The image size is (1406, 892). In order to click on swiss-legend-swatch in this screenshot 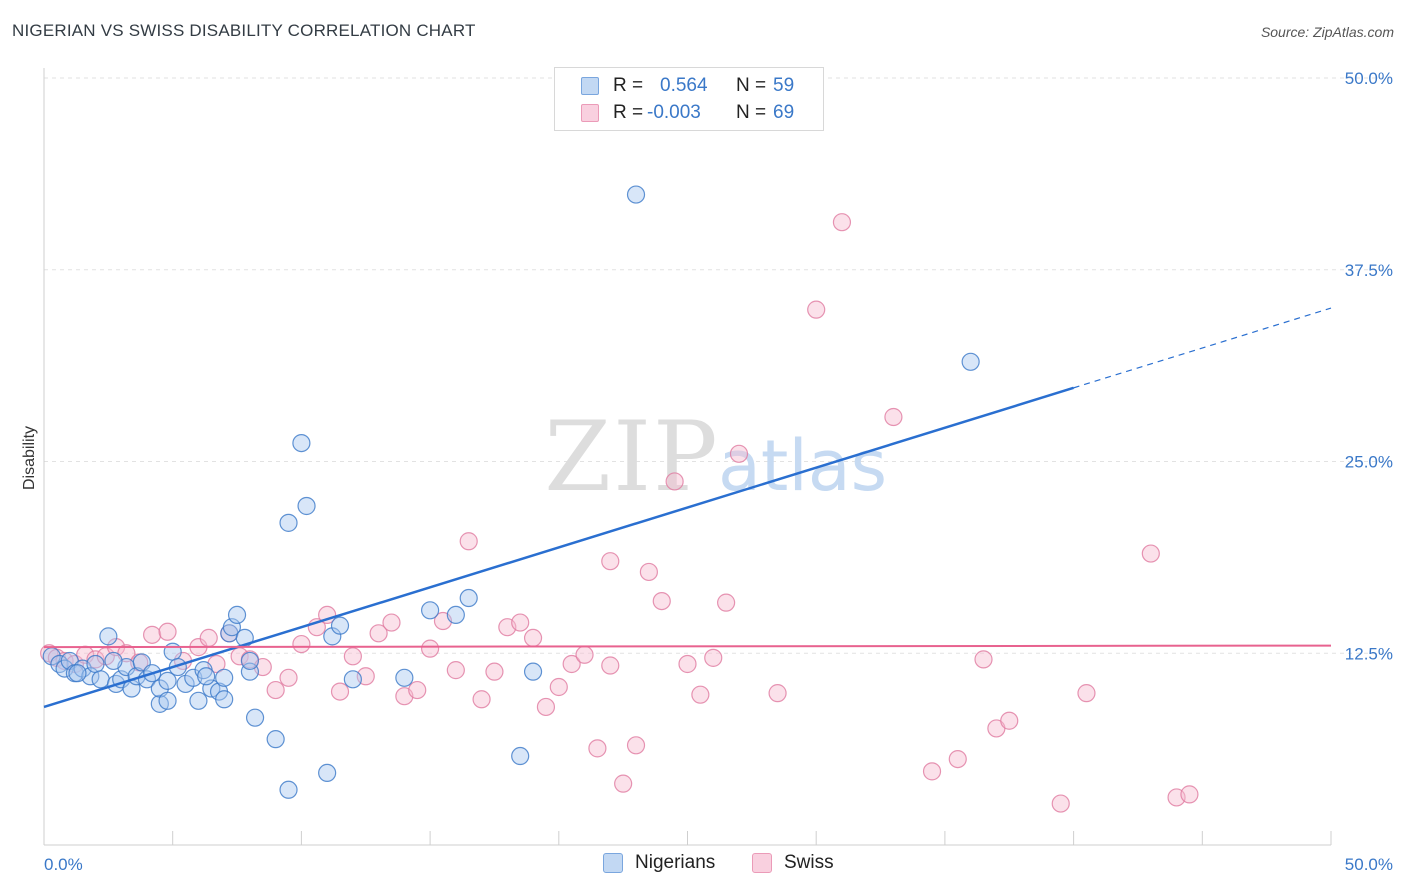, I will do `click(762, 863)`.